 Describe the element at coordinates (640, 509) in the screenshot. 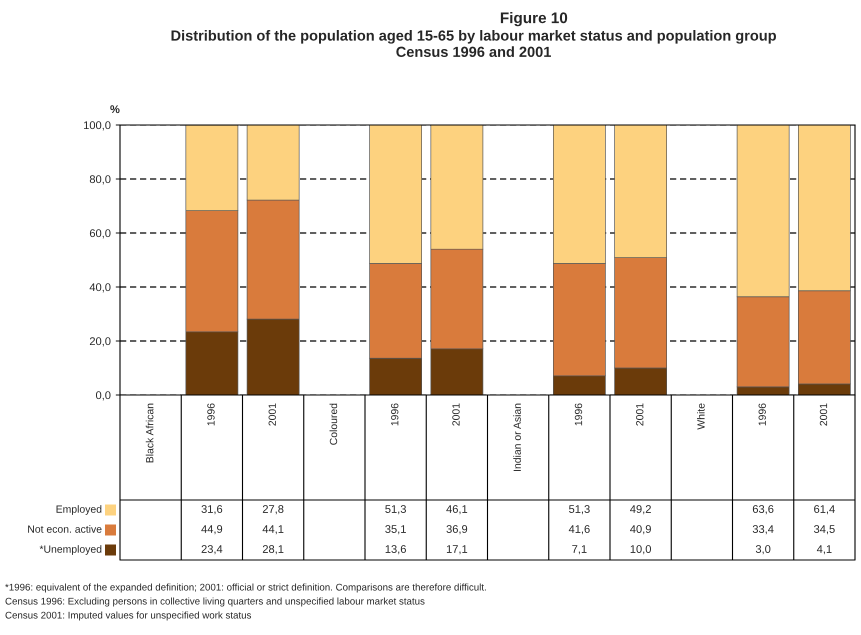

I see `data-label: 49,2` at that location.